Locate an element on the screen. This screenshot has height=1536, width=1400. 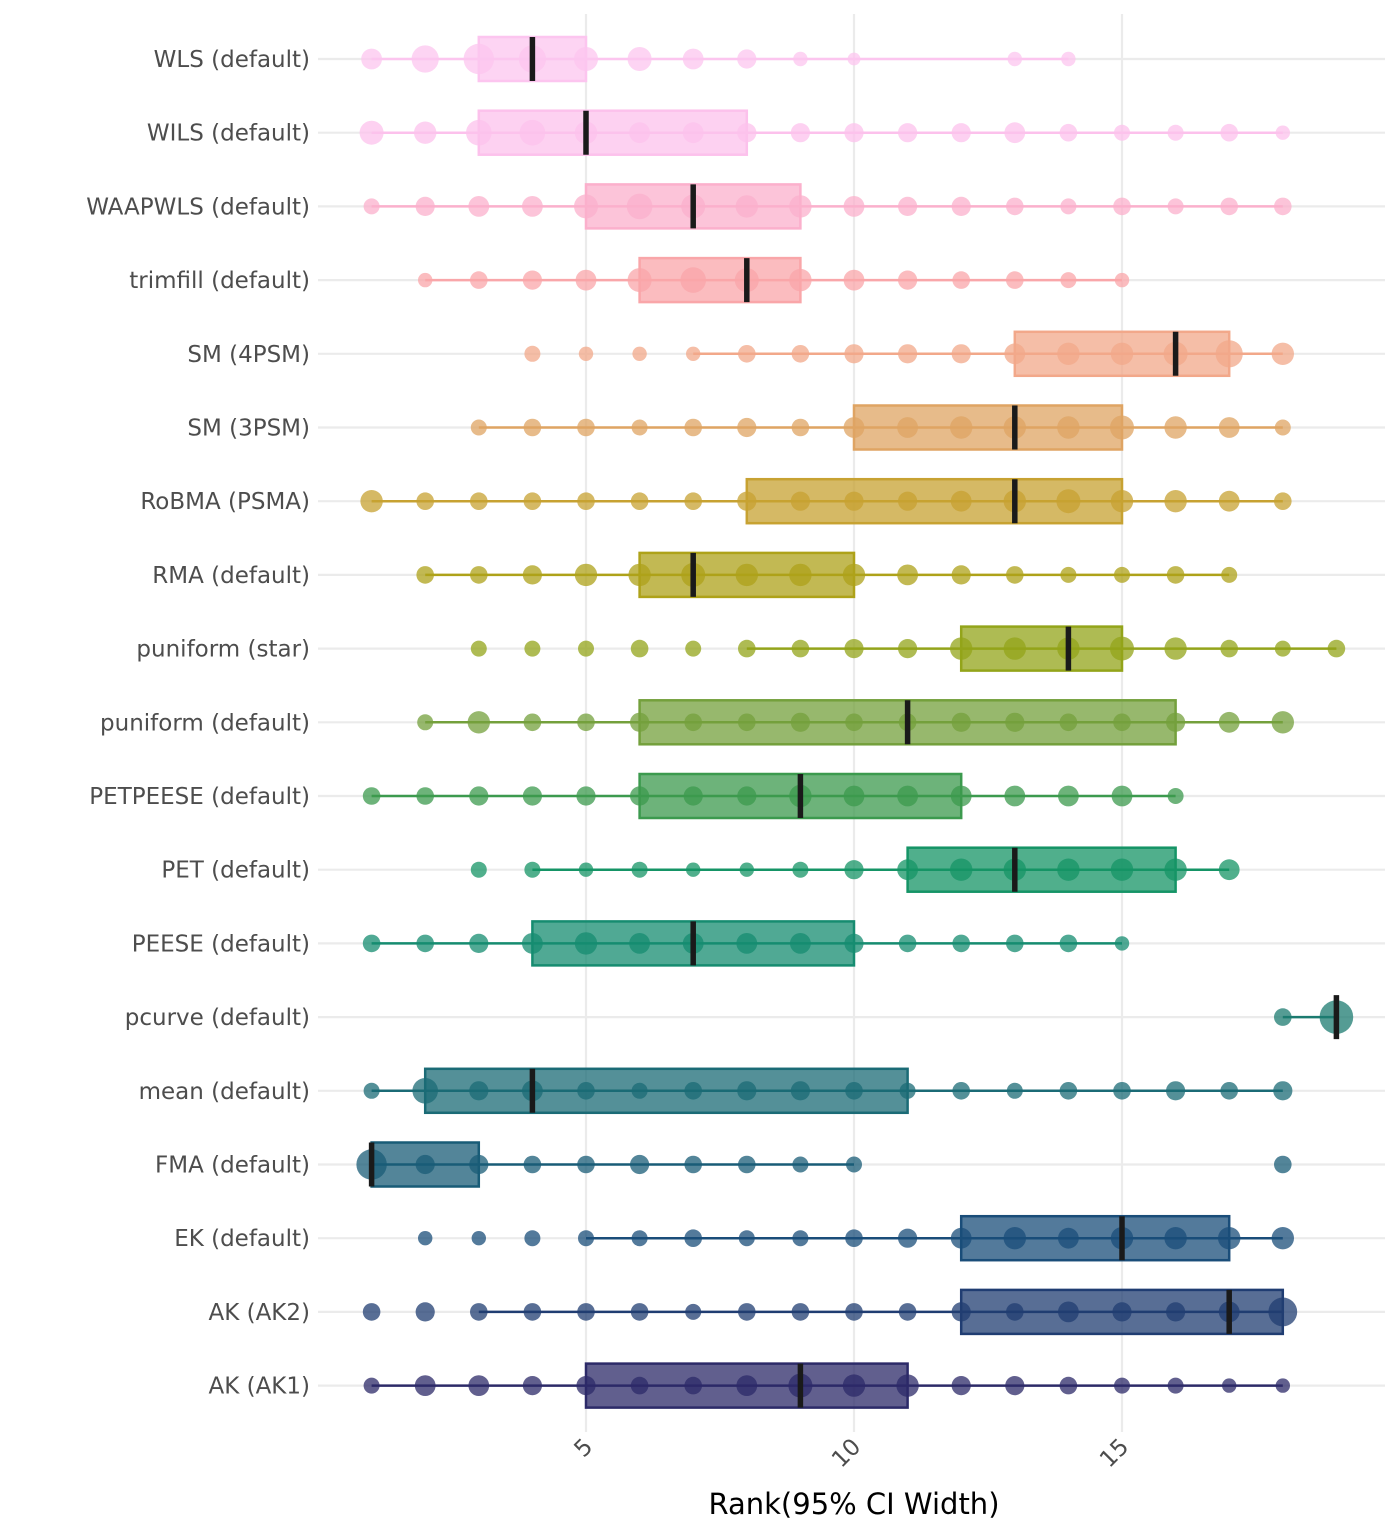
method-label: puniform (default) is located at coordinates (205, 723).